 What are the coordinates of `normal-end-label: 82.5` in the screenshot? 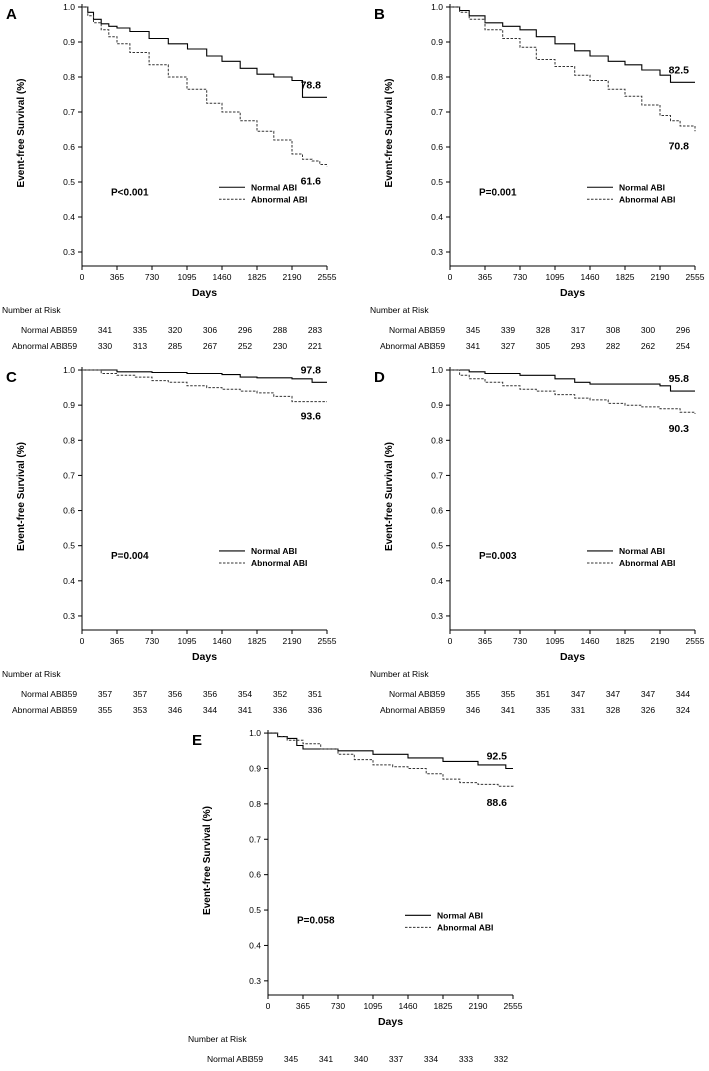 It's located at (679, 70).